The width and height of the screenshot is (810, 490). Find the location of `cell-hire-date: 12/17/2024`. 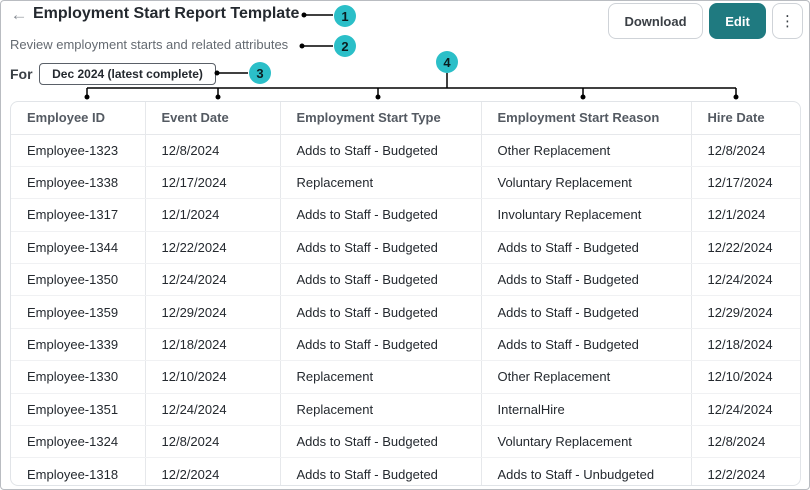

cell-hire-date: 12/17/2024 is located at coordinates (745, 183).